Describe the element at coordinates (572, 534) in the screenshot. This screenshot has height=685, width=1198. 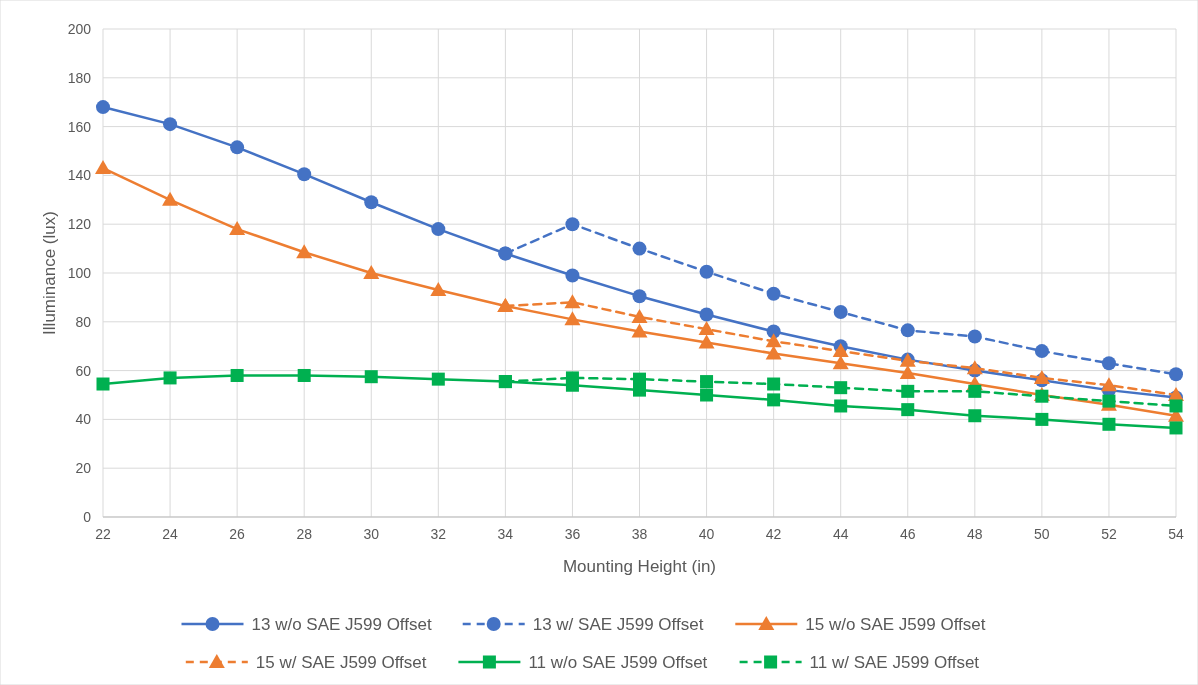
I see `x-tick-label: 36` at that location.